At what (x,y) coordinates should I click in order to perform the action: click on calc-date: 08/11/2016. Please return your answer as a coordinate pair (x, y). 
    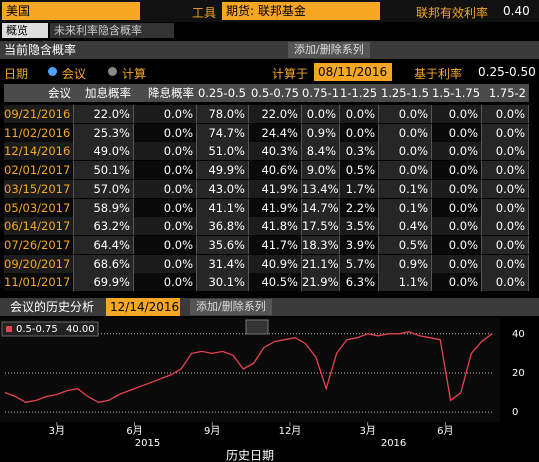
    Looking at the image, I should click on (353, 72).